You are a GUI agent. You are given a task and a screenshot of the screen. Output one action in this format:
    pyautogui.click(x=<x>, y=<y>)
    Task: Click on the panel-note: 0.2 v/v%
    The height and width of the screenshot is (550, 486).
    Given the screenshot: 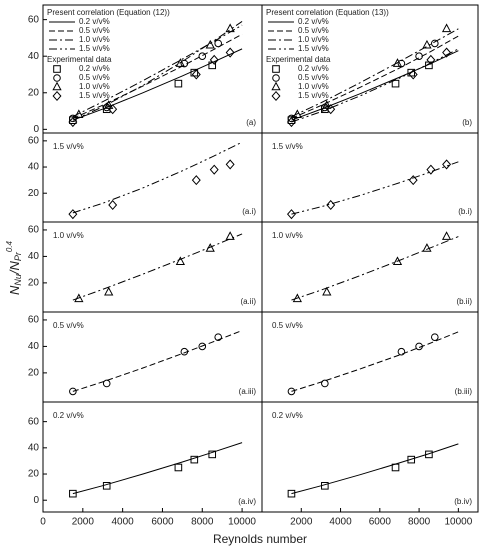 What is the action you would take?
    pyautogui.click(x=68, y=415)
    